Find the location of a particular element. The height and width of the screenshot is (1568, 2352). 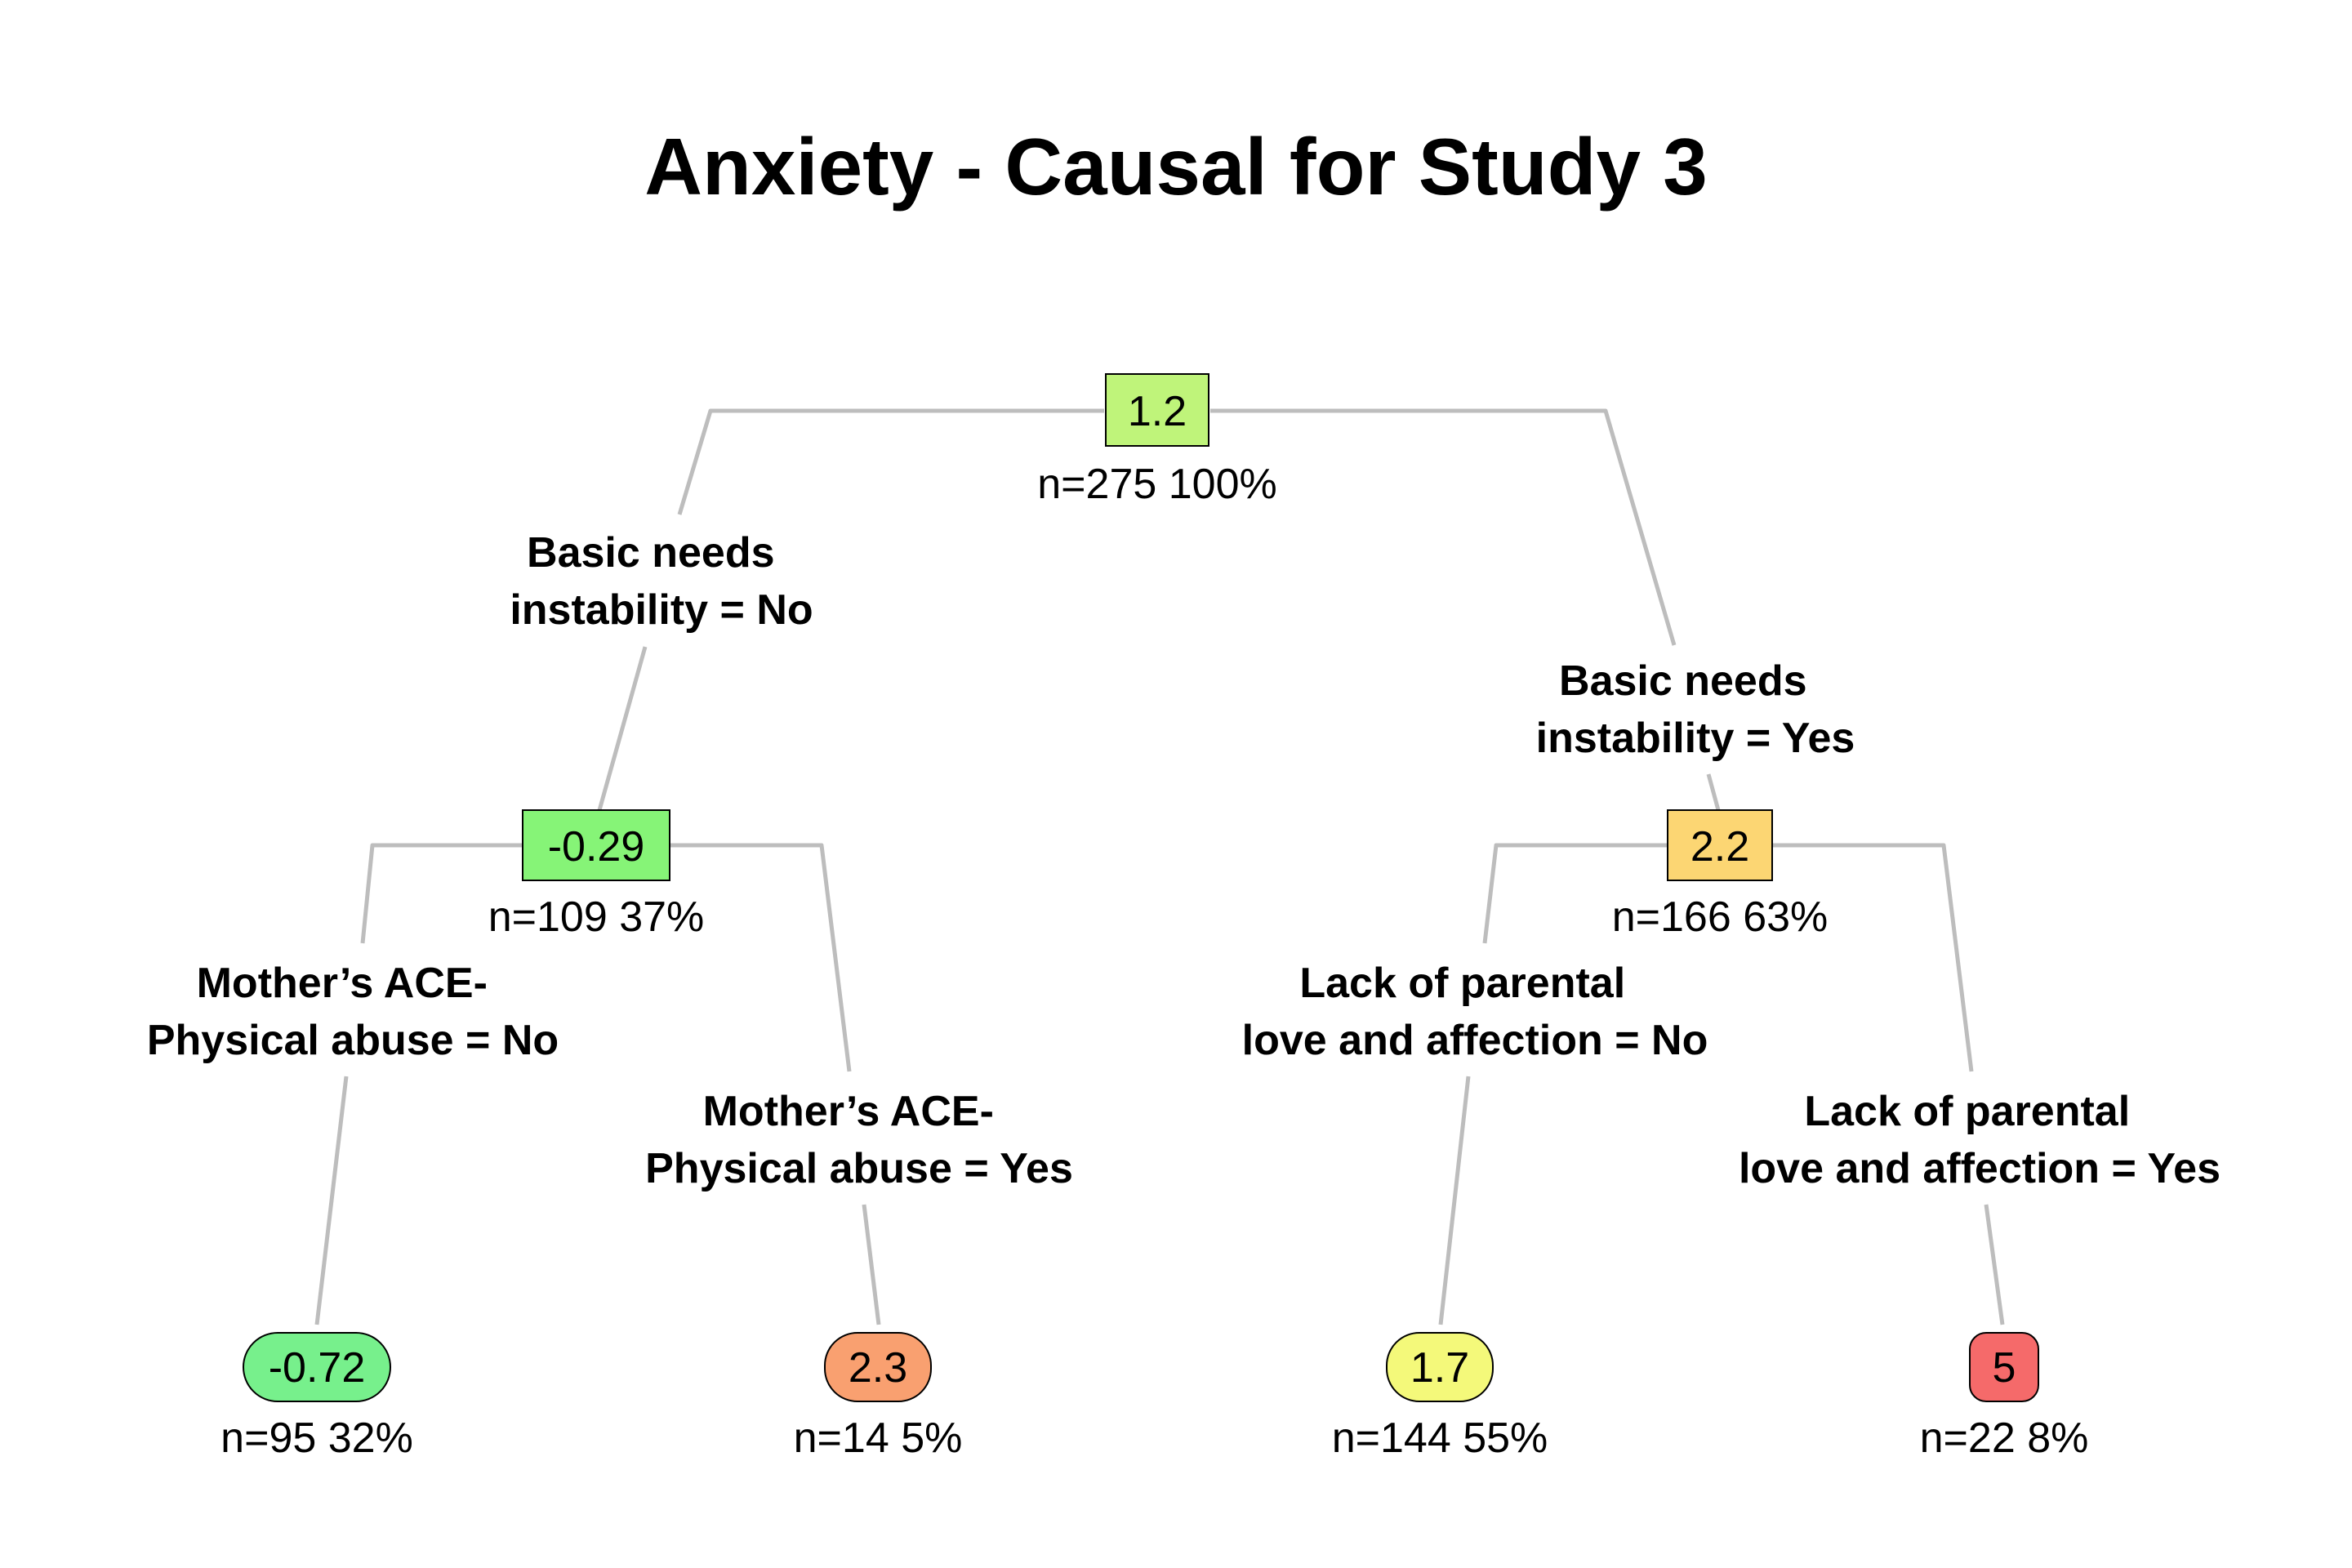

node-stats: n=109 37% is located at coordinates (596, 917).